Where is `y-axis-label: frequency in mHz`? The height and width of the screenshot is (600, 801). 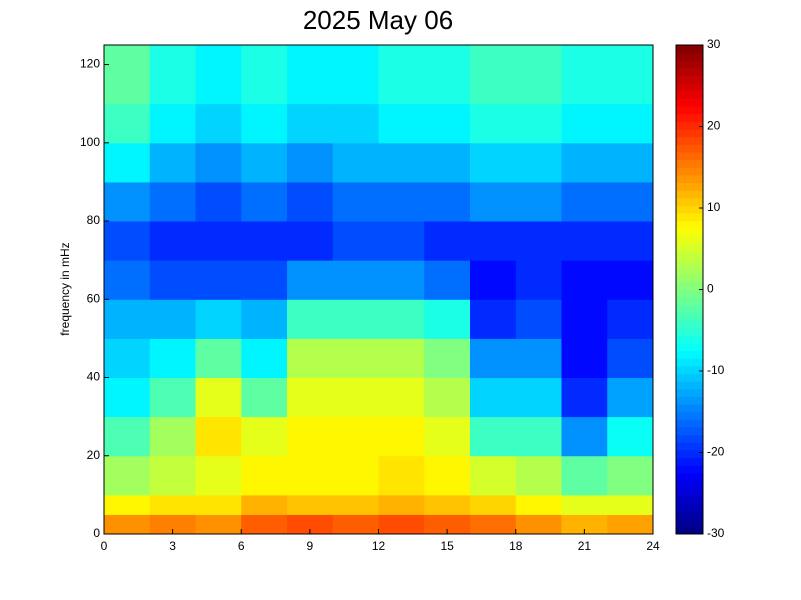 y-axis-label: frequency in mHz is located at coordinates (65, 288).